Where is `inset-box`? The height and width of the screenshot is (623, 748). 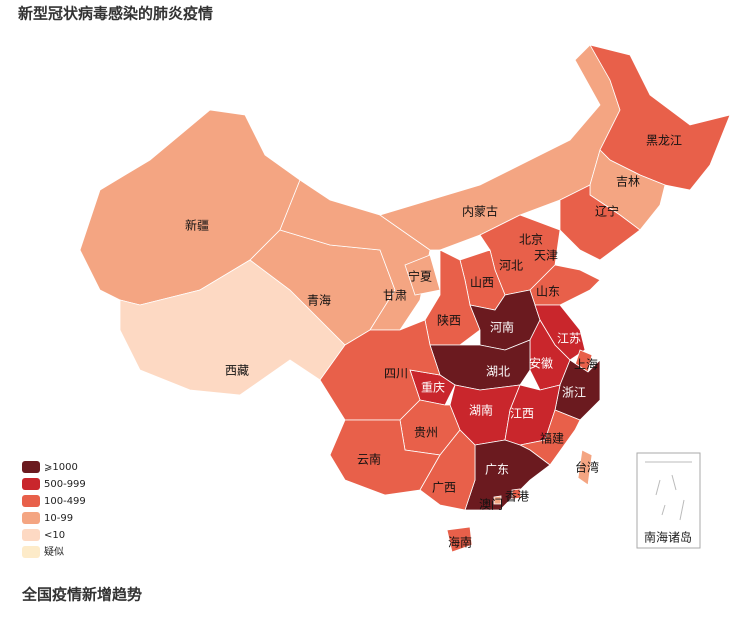
inset-box is located at coordinates (668, 500).